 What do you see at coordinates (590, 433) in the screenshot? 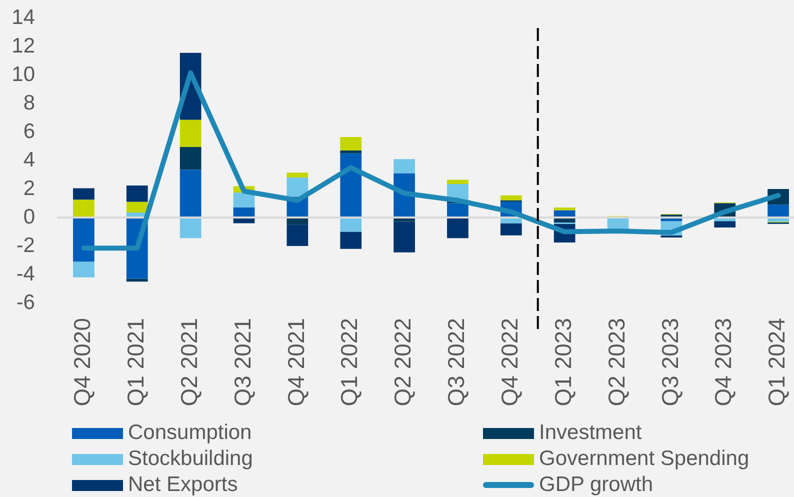
I see `legend-label: Investment` at bounding box center [590, 433].